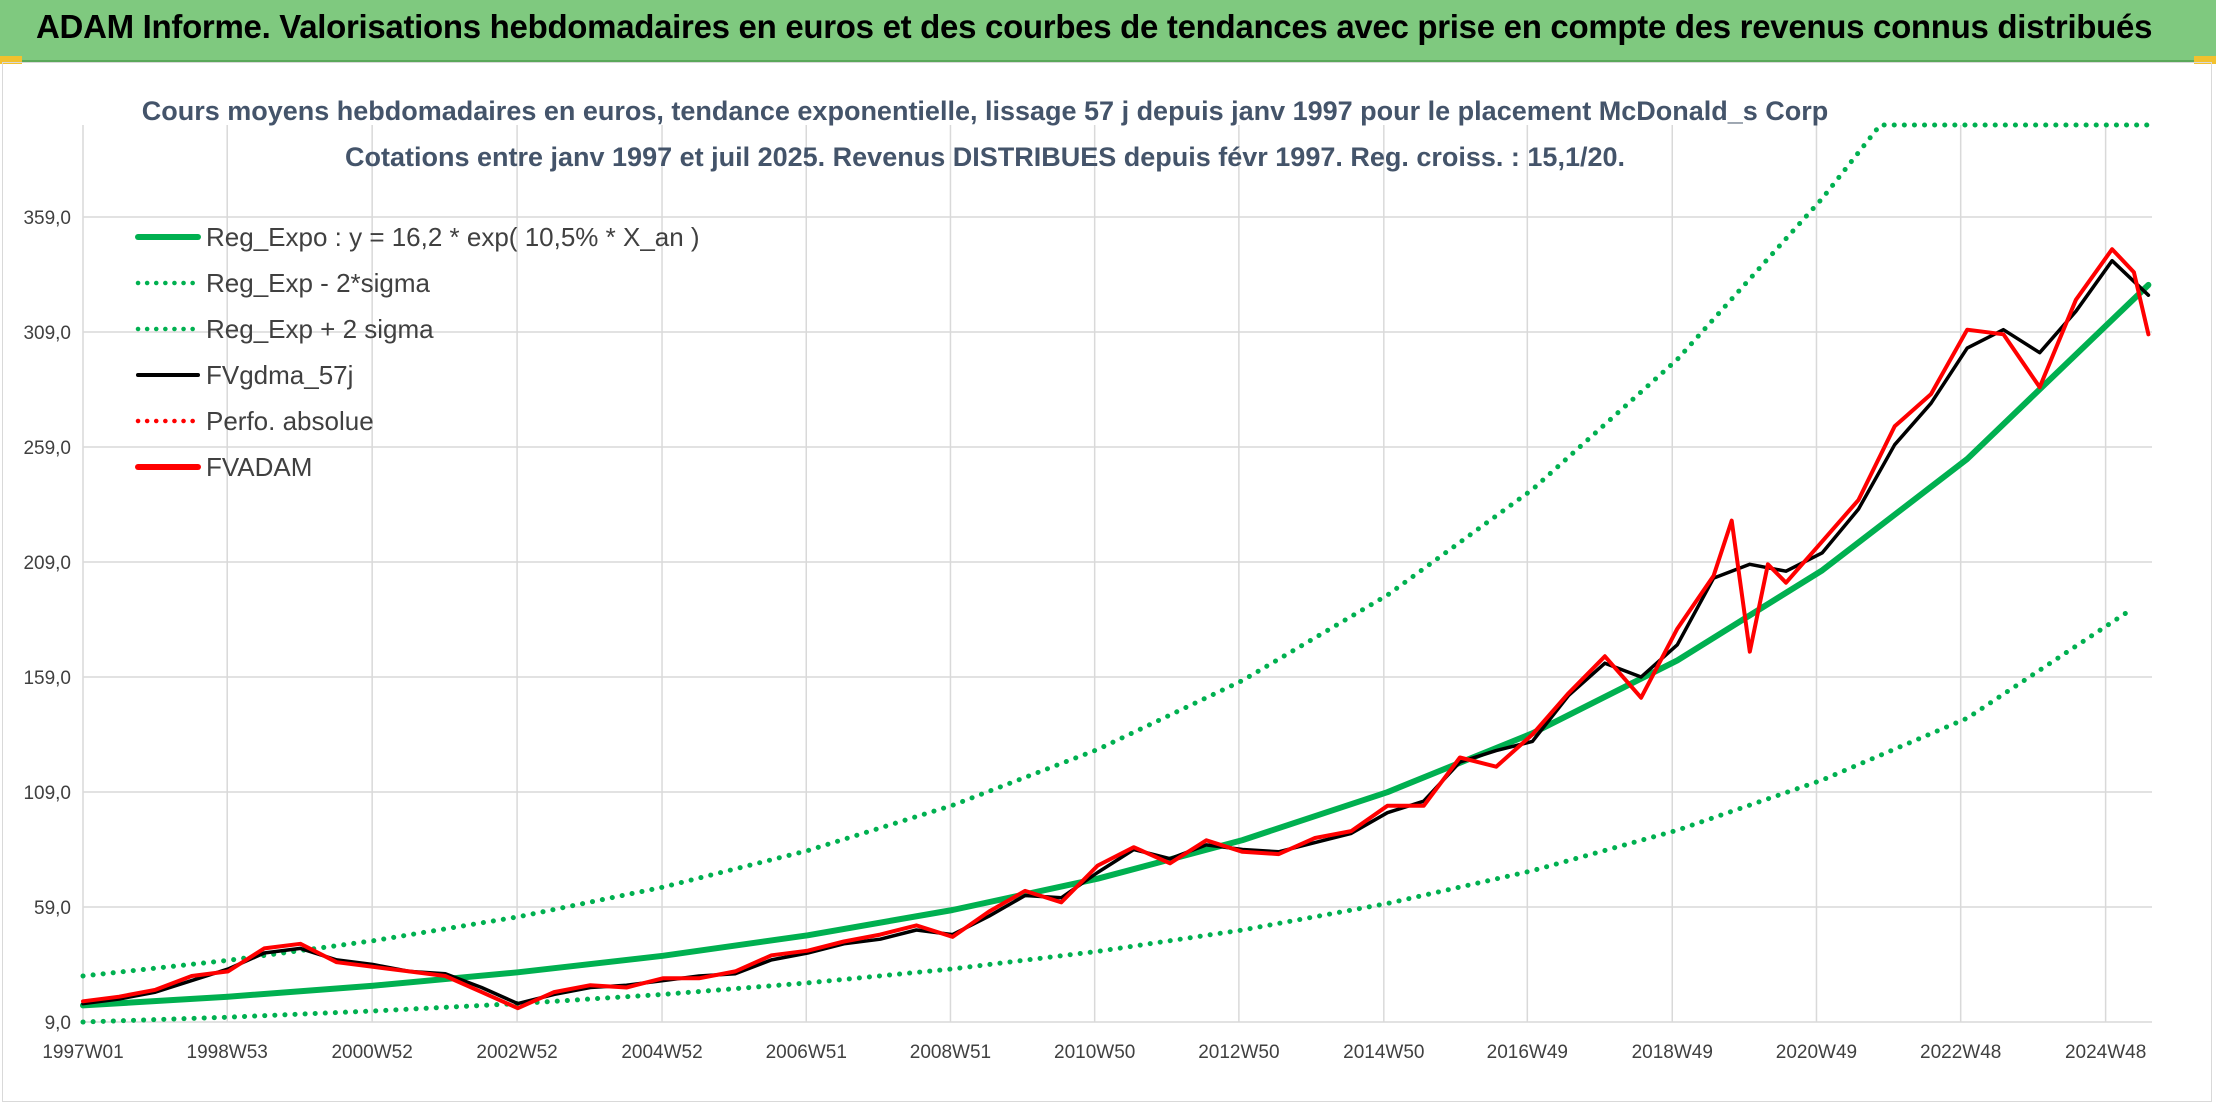 This screenshot has height=1106, width=2216. I want to click on y-tick-label: 309,0, so click(47, 333).